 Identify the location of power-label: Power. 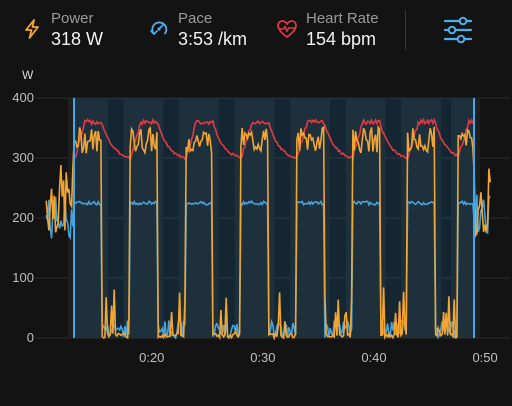
(72, 18).